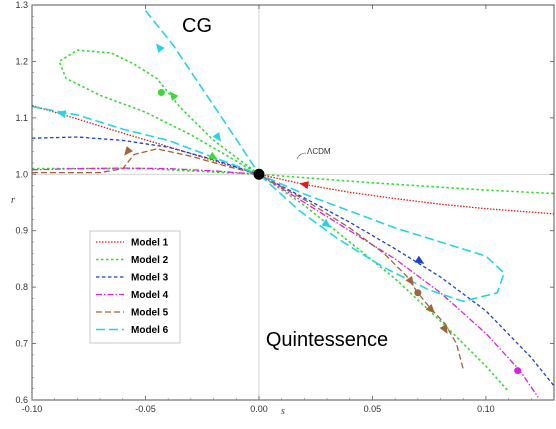  I want to click on x-tick-label: -0.10, so click(32, 409).